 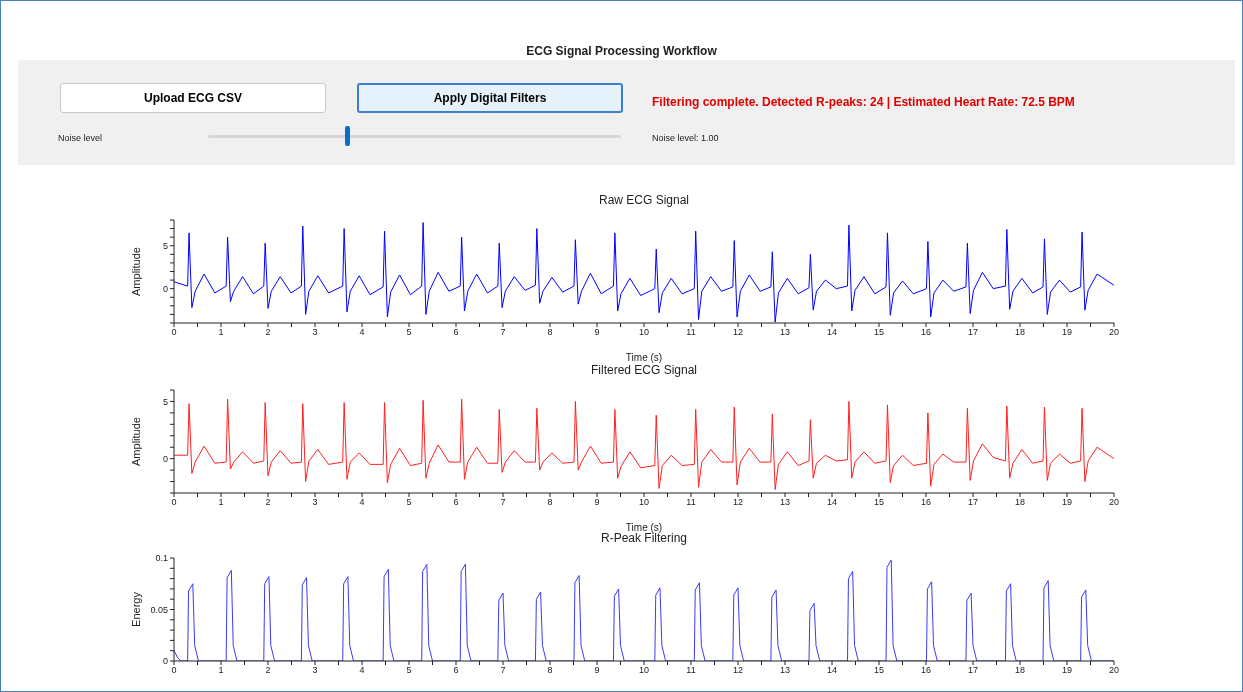 I want to click on button: Upload ECG CSV, so click(x=193, y=98).